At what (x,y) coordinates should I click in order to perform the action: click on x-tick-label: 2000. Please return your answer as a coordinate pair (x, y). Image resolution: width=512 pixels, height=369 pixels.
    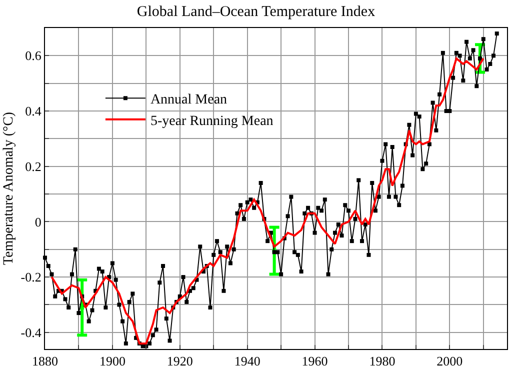
    Looking at the image, I should click on (449, 361).